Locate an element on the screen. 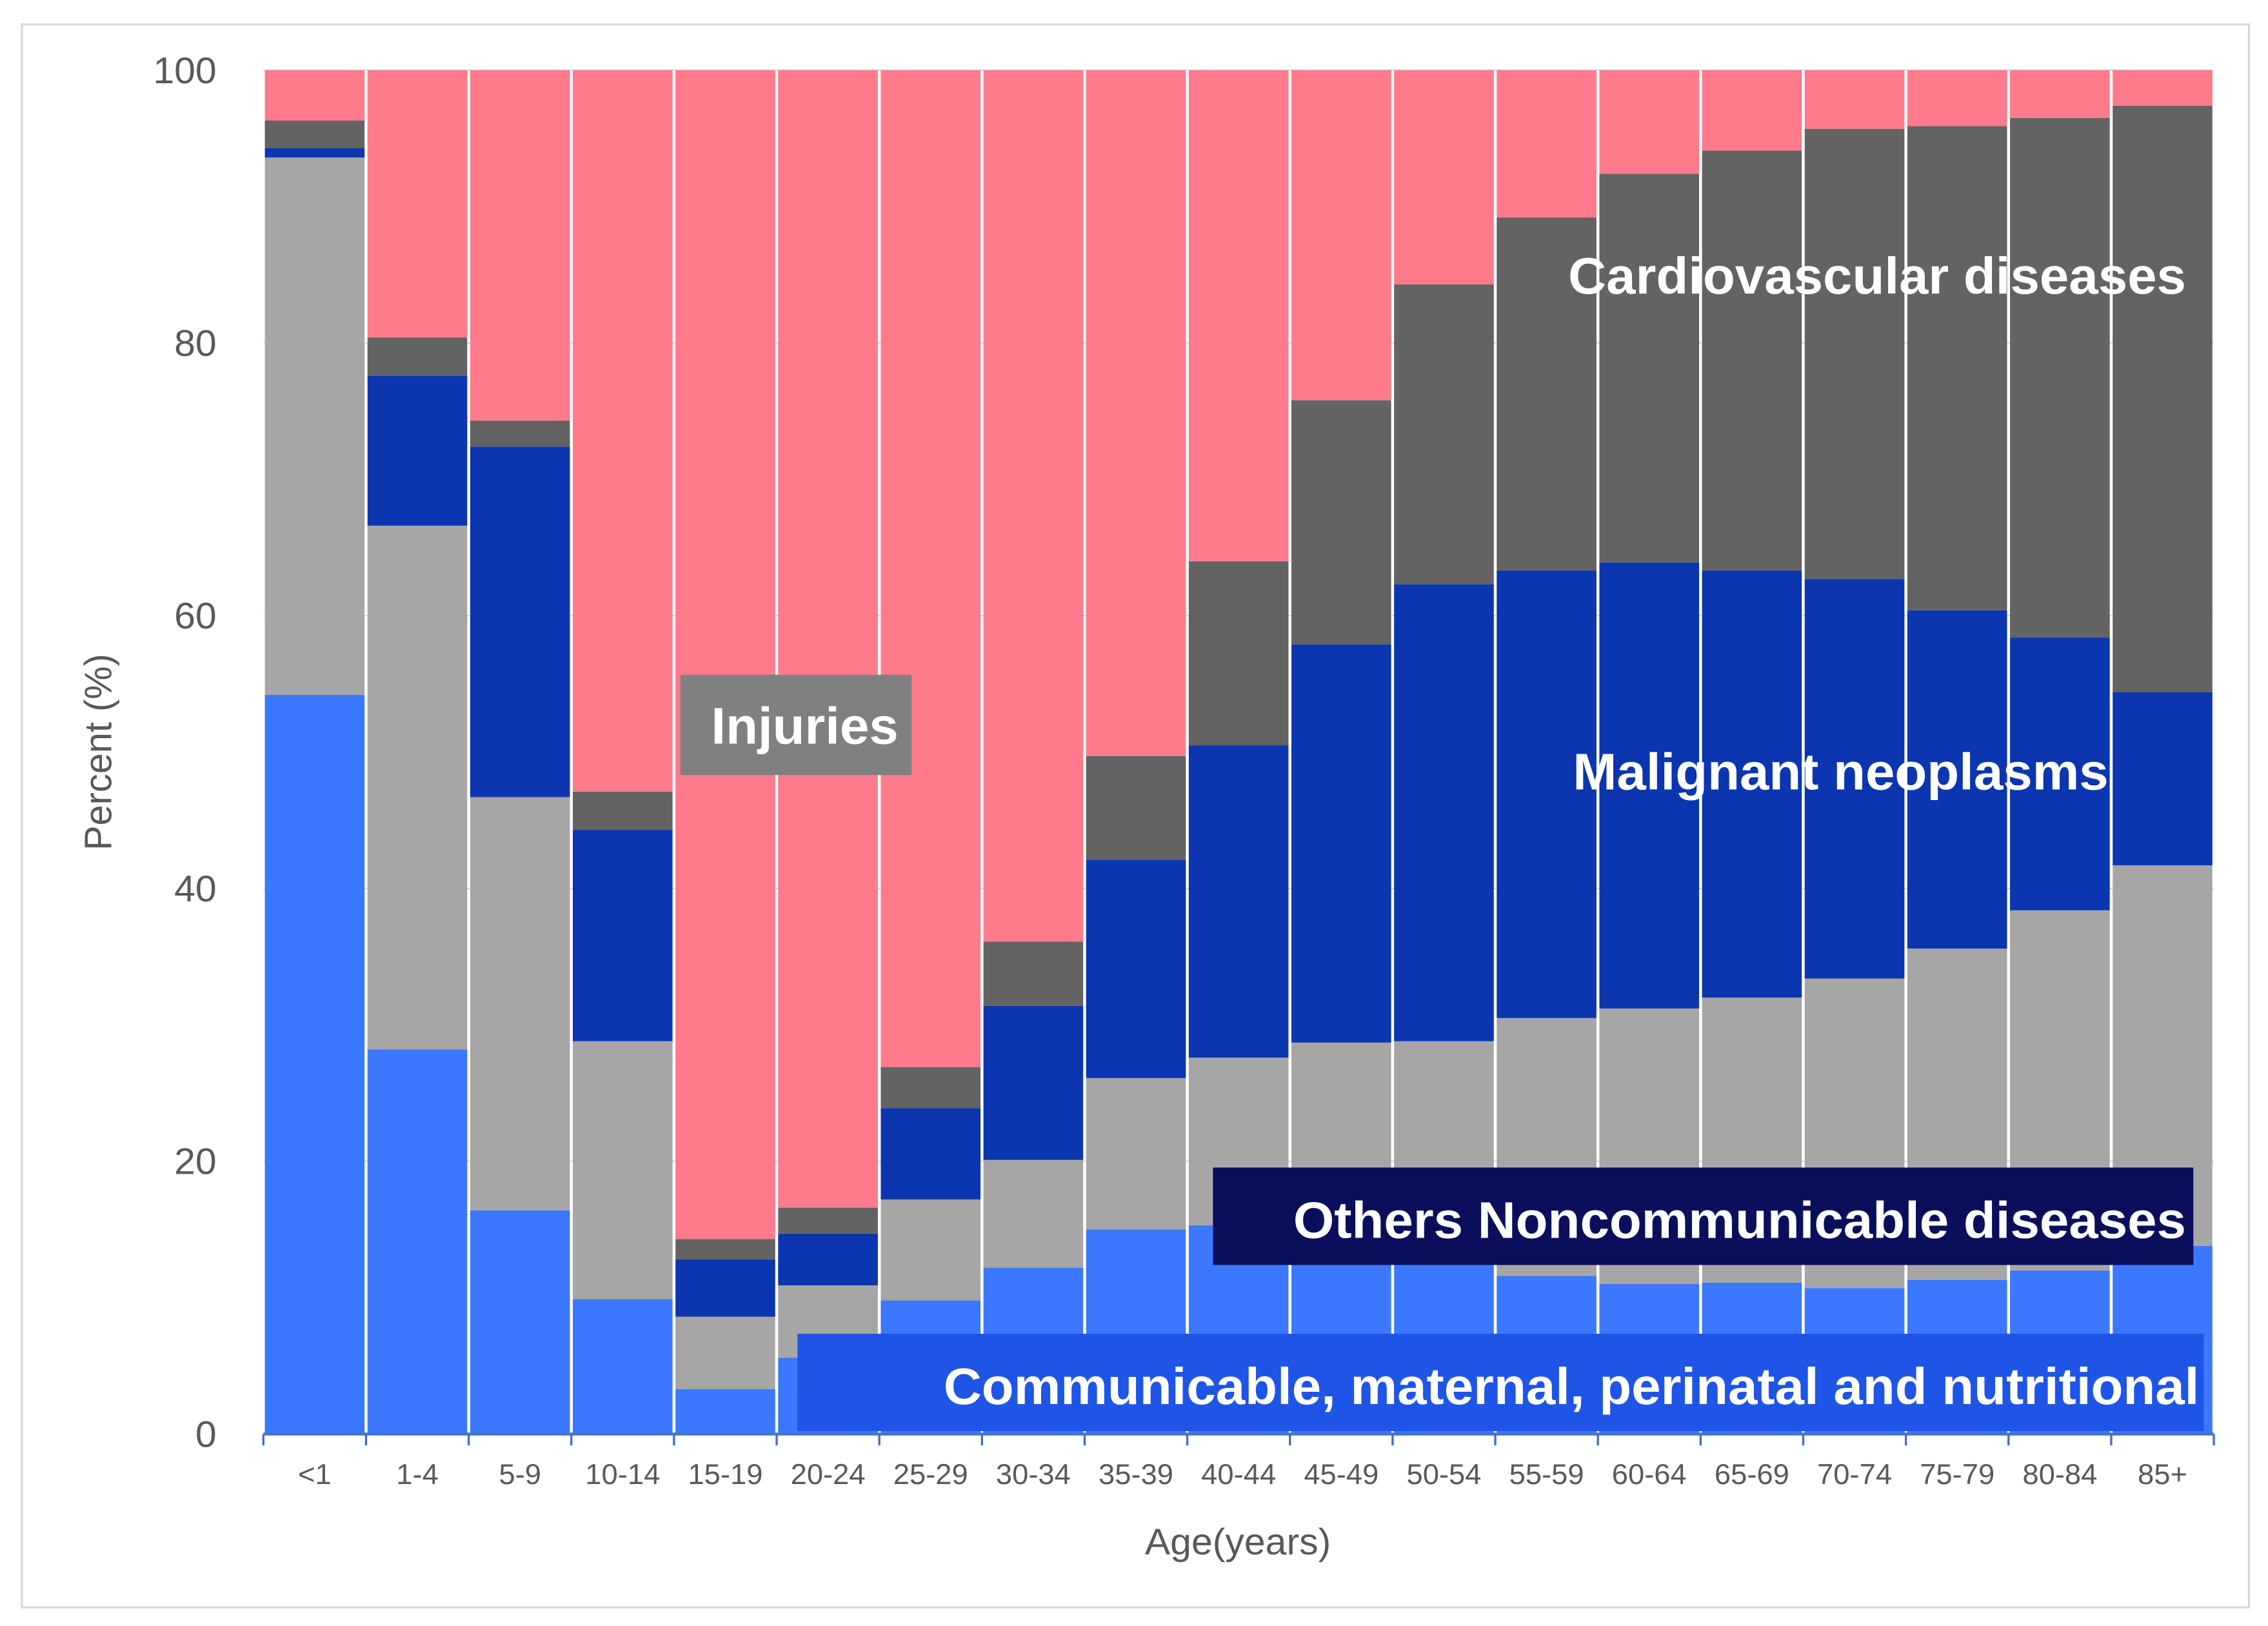  y-tick-label: 80 is located at coordinates (196, 344).